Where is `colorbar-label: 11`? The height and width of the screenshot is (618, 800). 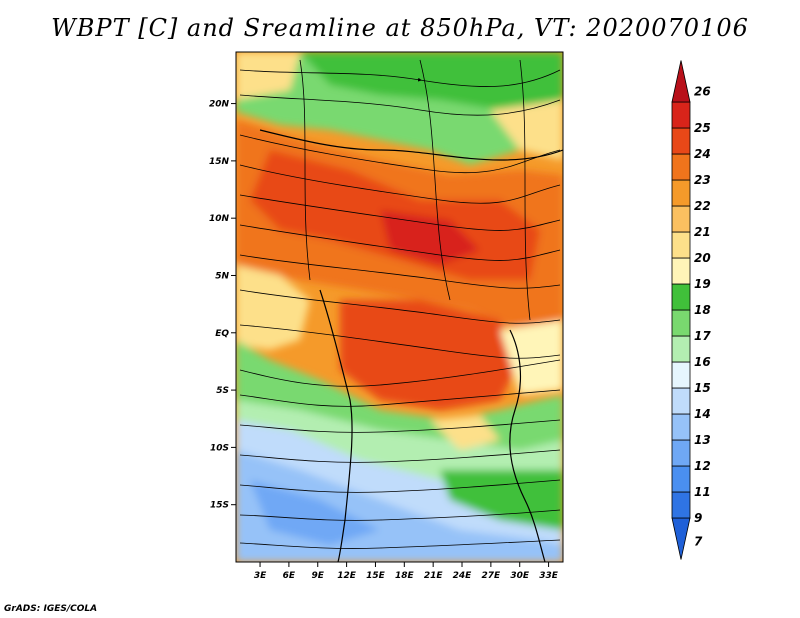
colorbar-label: 11 is located at coordinates (702, 492).